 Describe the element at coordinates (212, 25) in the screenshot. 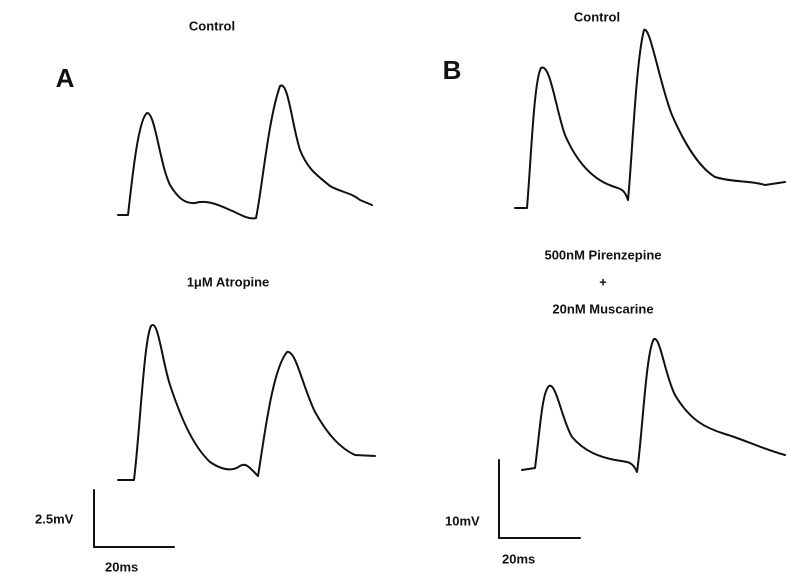

I see `panel-a-top-title: Control` at that location.